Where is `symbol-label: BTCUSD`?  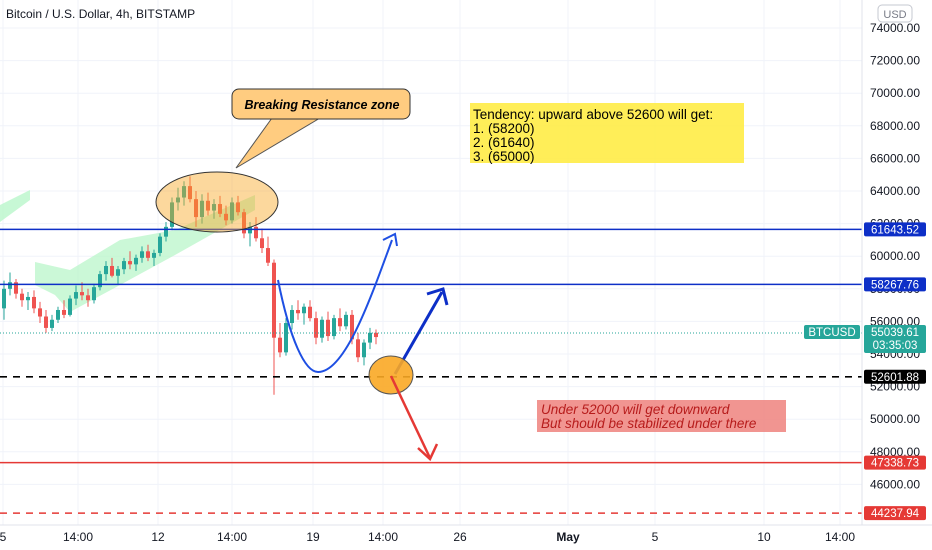 symbol-label: BTCUSD is located at coordinates (831, 333).